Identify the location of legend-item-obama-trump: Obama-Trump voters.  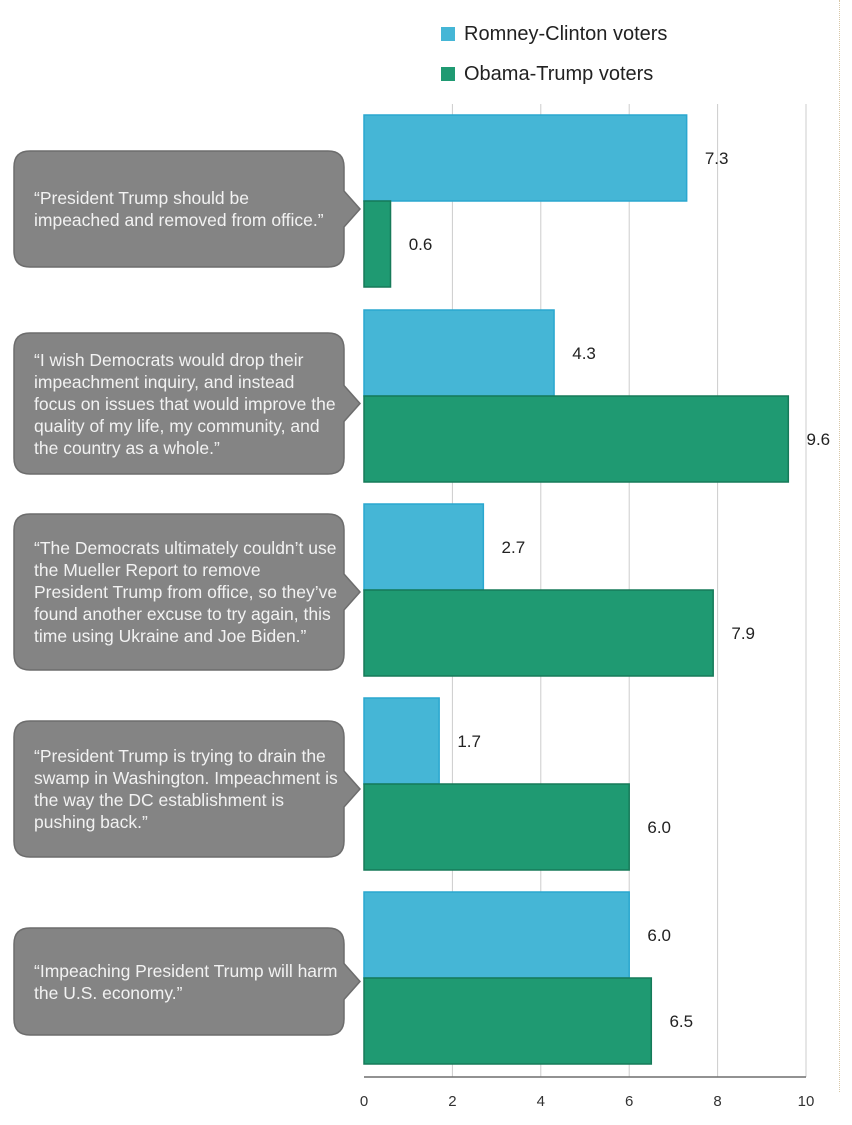
(554, 74).